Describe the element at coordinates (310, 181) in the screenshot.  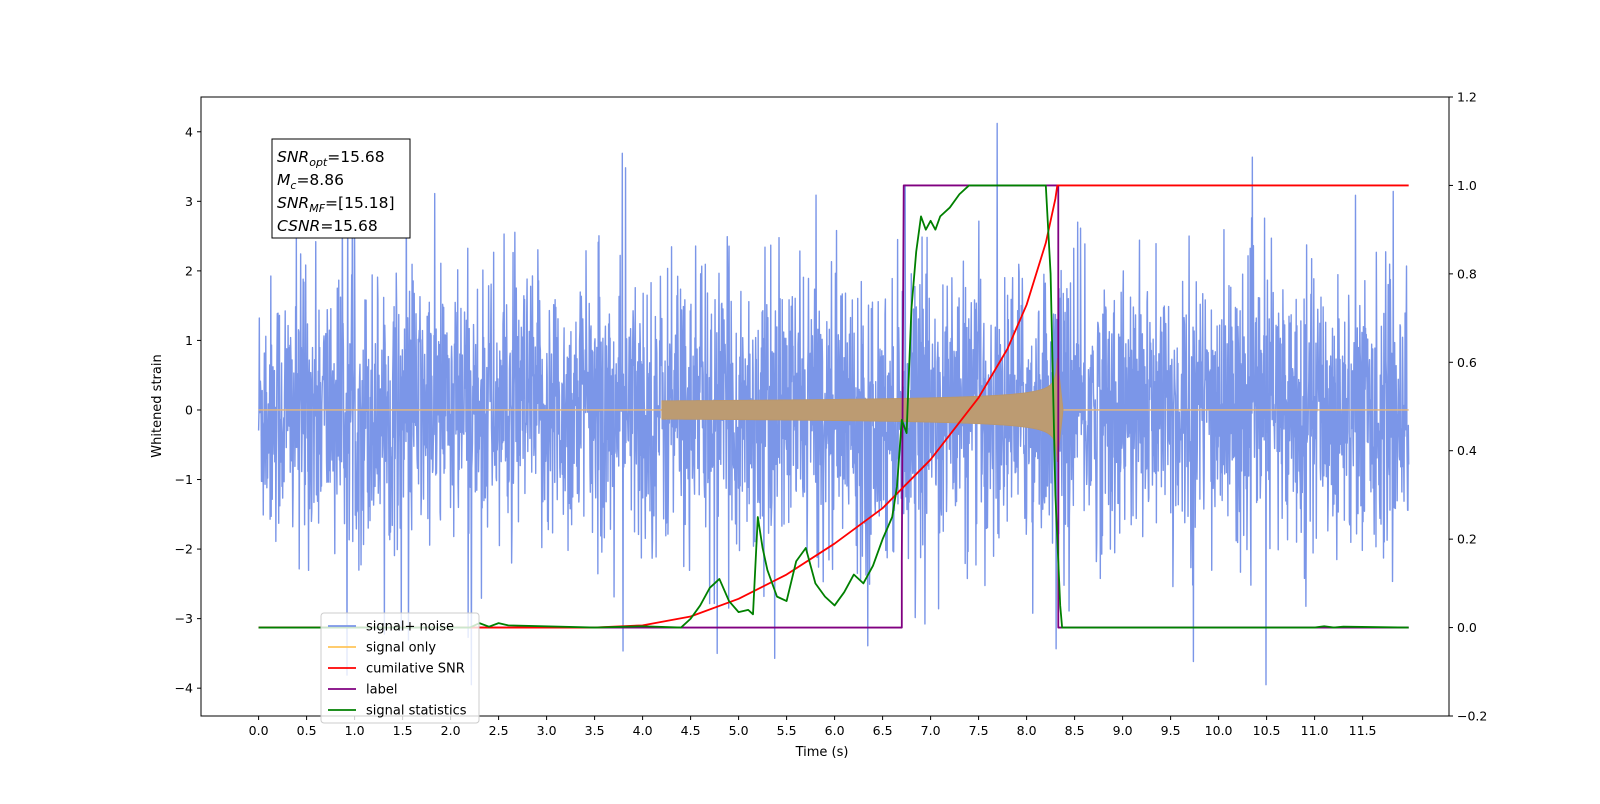
I see `annotation-line: Mc=8.86` at that location.